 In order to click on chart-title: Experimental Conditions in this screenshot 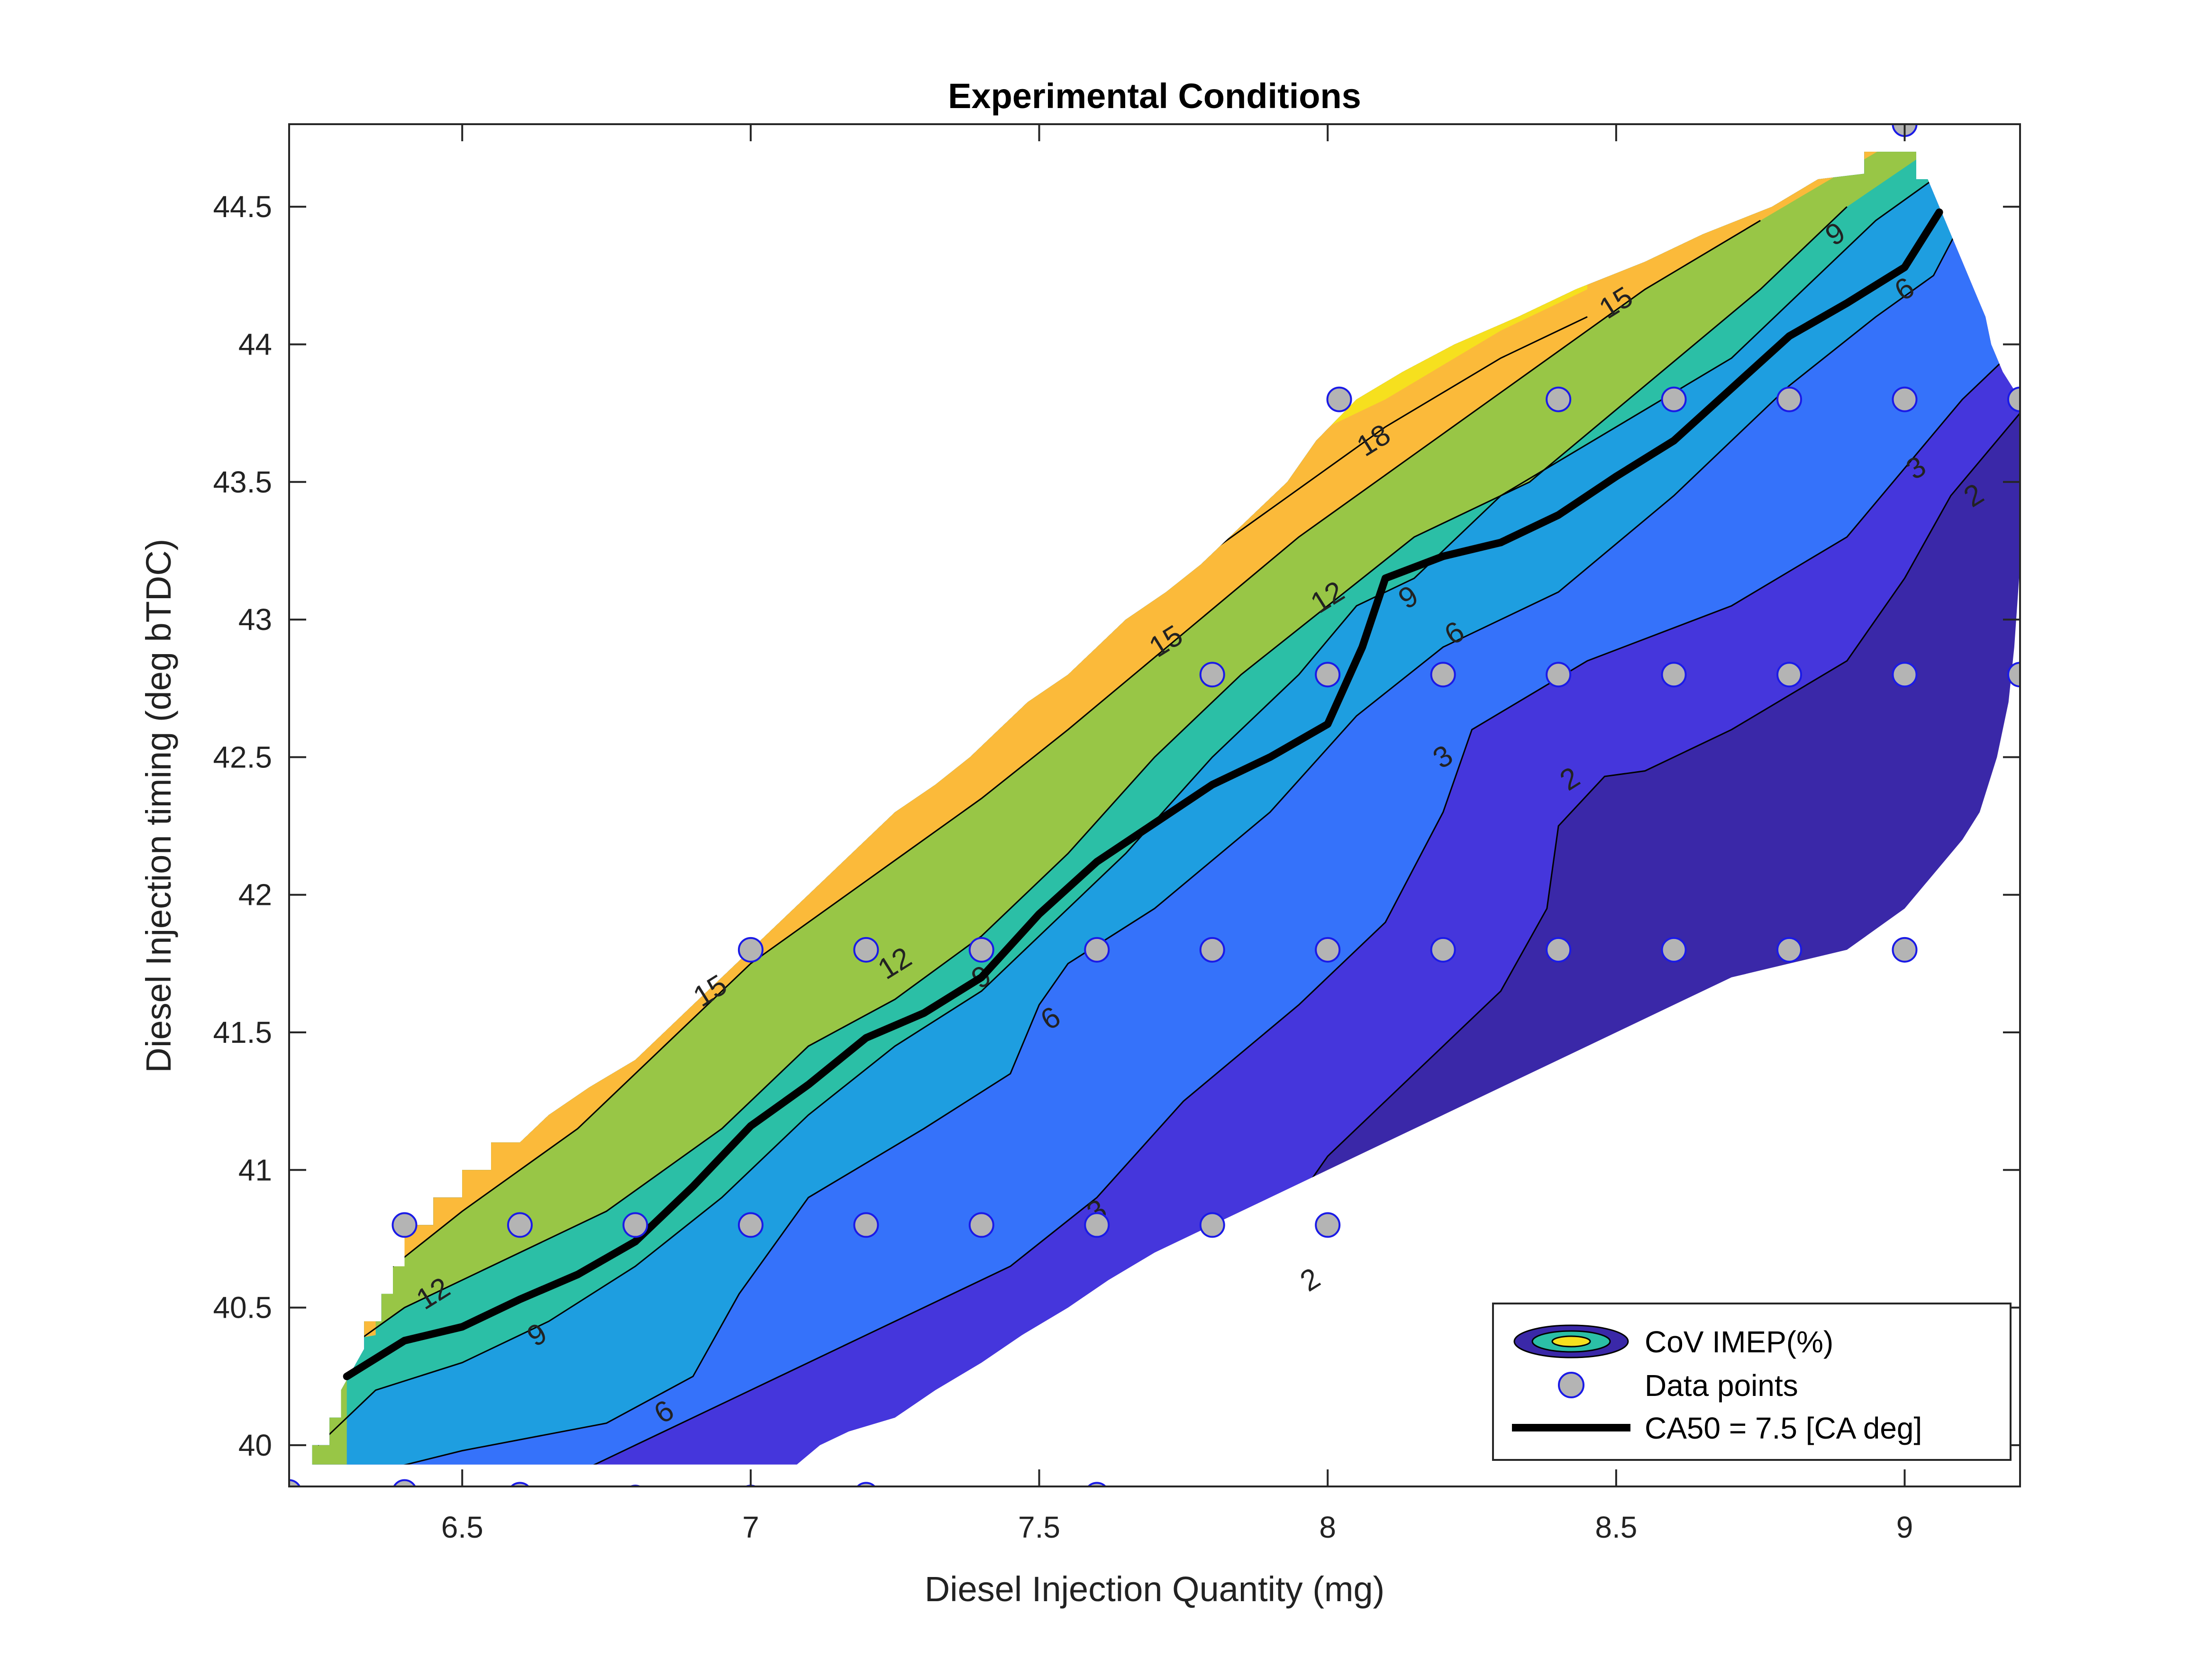, I will do `click(1154, 96)`.